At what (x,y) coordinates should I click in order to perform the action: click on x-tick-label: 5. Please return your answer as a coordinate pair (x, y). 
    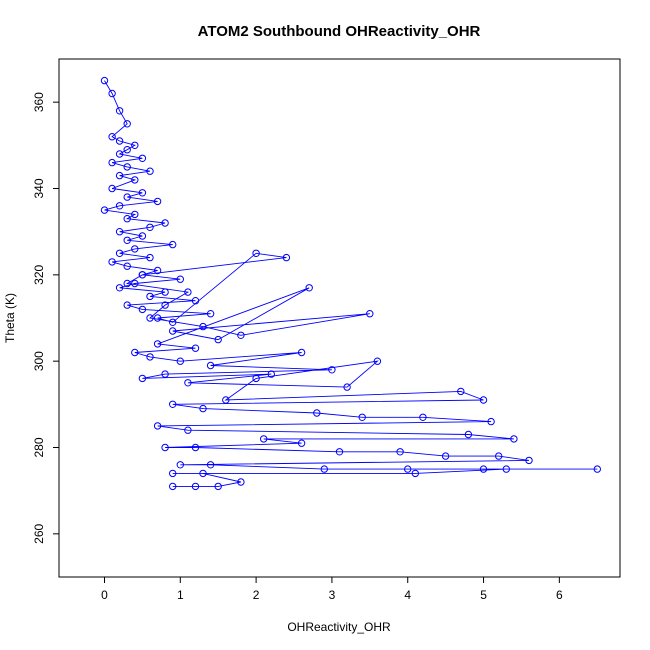
    Looking at the image, I should click on (483, 595).